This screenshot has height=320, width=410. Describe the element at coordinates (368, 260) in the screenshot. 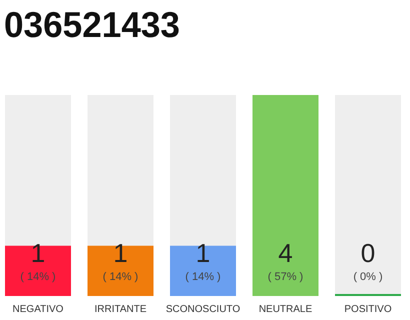

I see `data-label: 0 ( 0% )` at that location.